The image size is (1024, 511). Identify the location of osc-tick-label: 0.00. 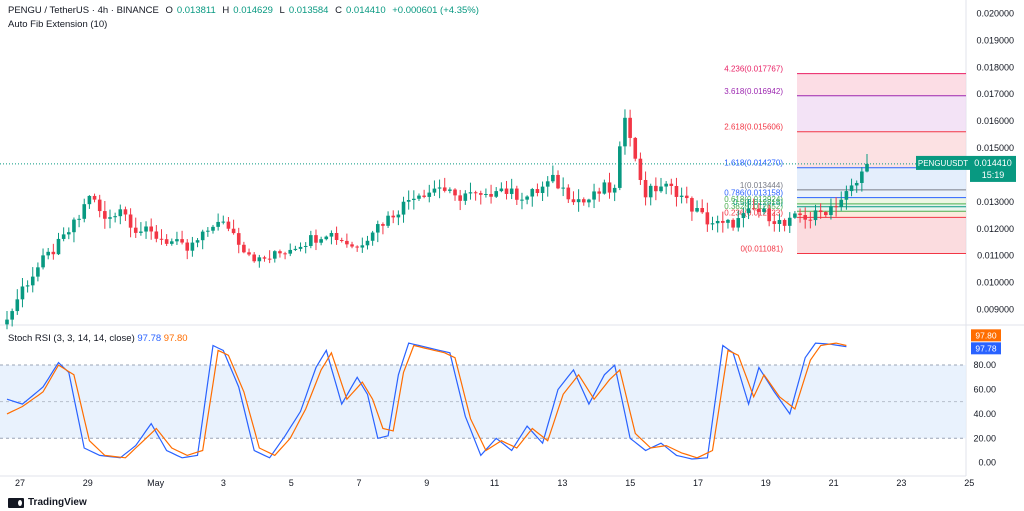
(987, 463).